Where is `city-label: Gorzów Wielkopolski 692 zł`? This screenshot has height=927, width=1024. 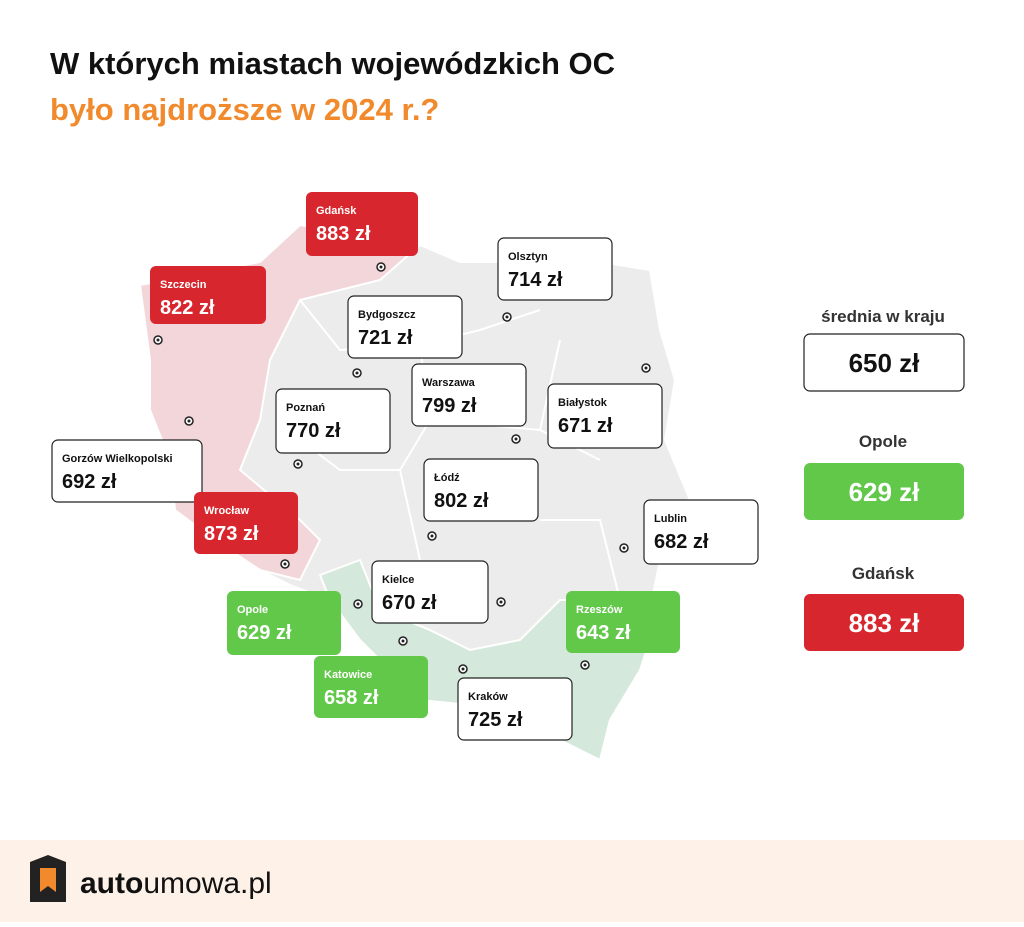 city-label: Gorzów Wielkopolski 692 zł is located at coordinates (127, 459).